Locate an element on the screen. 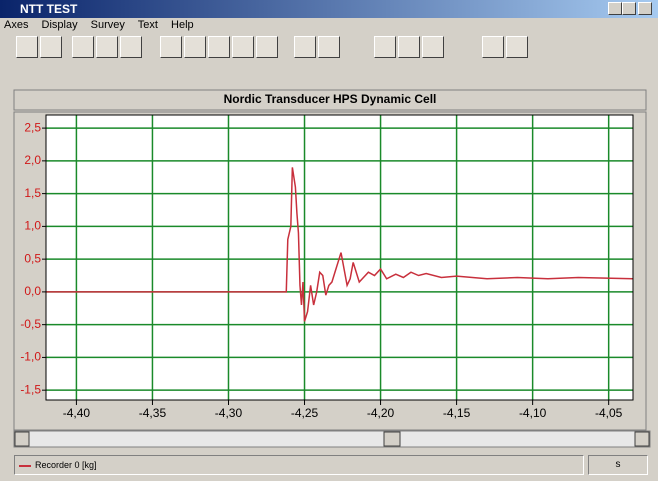  y-tick-label: -1,5 is located at coordinates (30, 389).